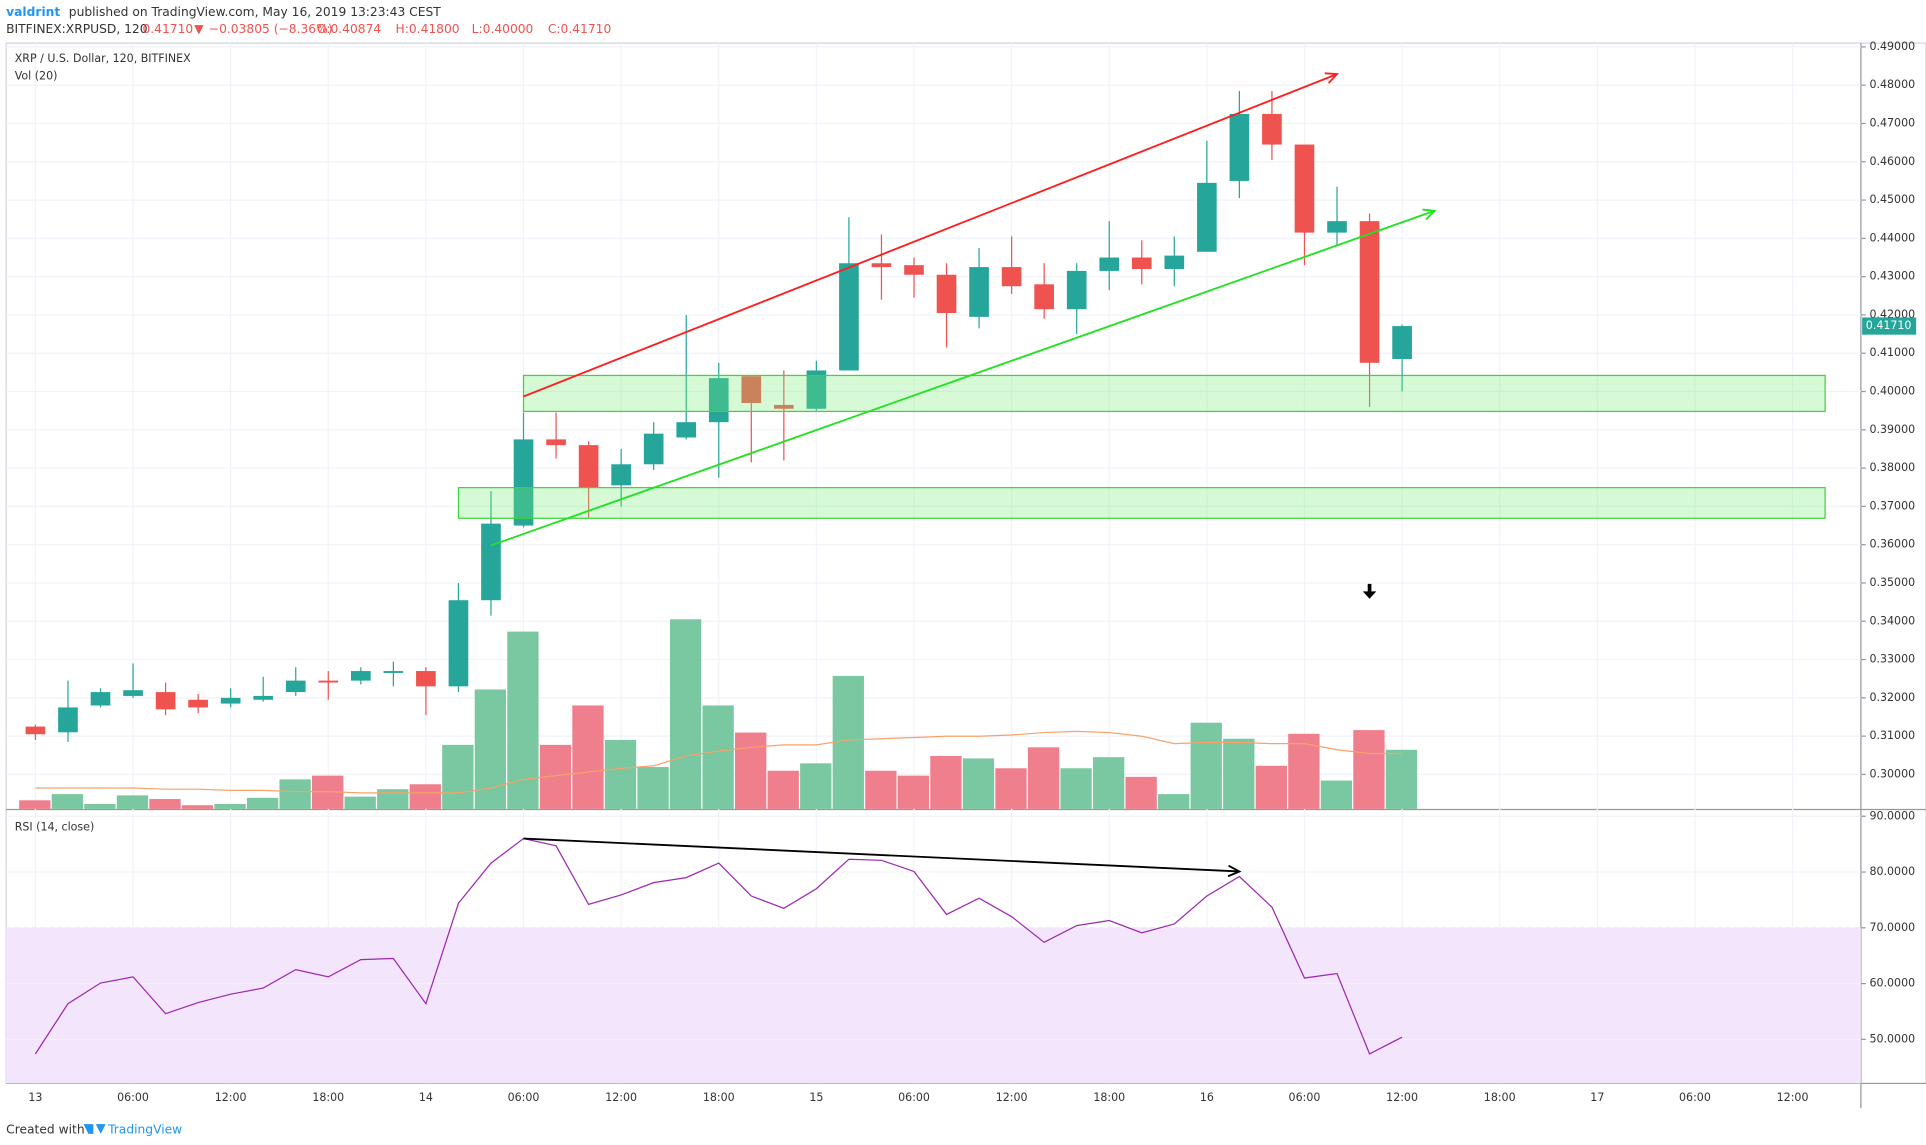 The height and width of the screenshot is (1145, 1926). Describe the element at coordinates (55, 826) in the screenshot. I see `rsi-legend: RSI (14, close)` at that location.